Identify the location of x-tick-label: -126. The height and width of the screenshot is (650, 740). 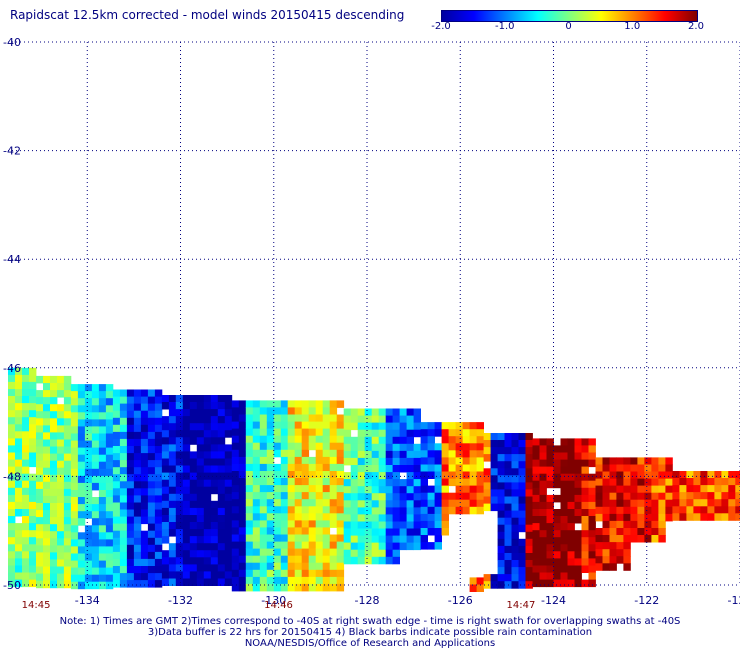
(460, 600).